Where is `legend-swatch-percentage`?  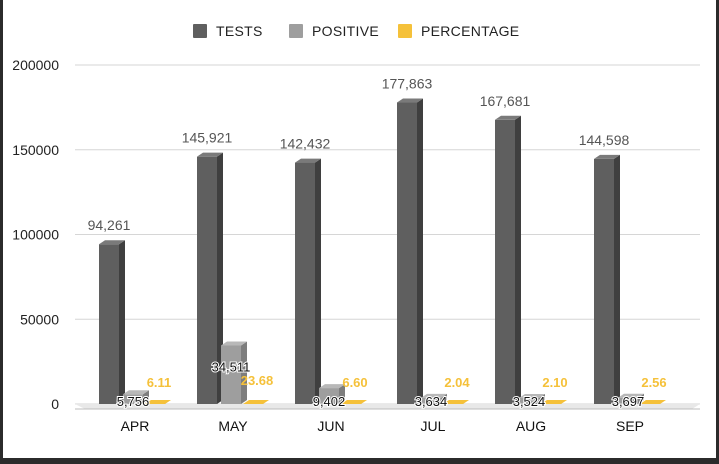
legend-swatch-percentage is located at coordinates (405, 31).